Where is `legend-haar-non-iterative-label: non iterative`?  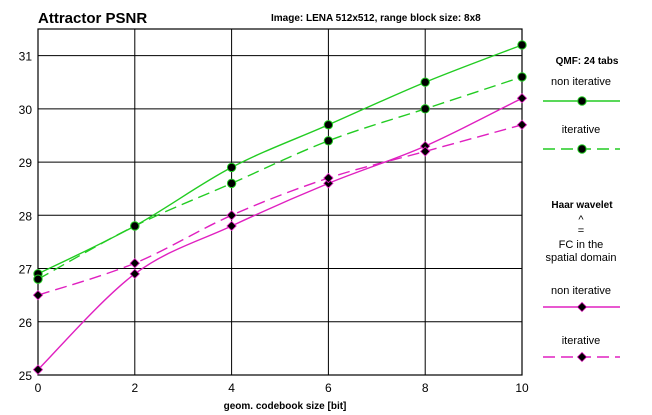
legend-haar-non-iterative-label: non iterative is located at coordinates (581, 291).